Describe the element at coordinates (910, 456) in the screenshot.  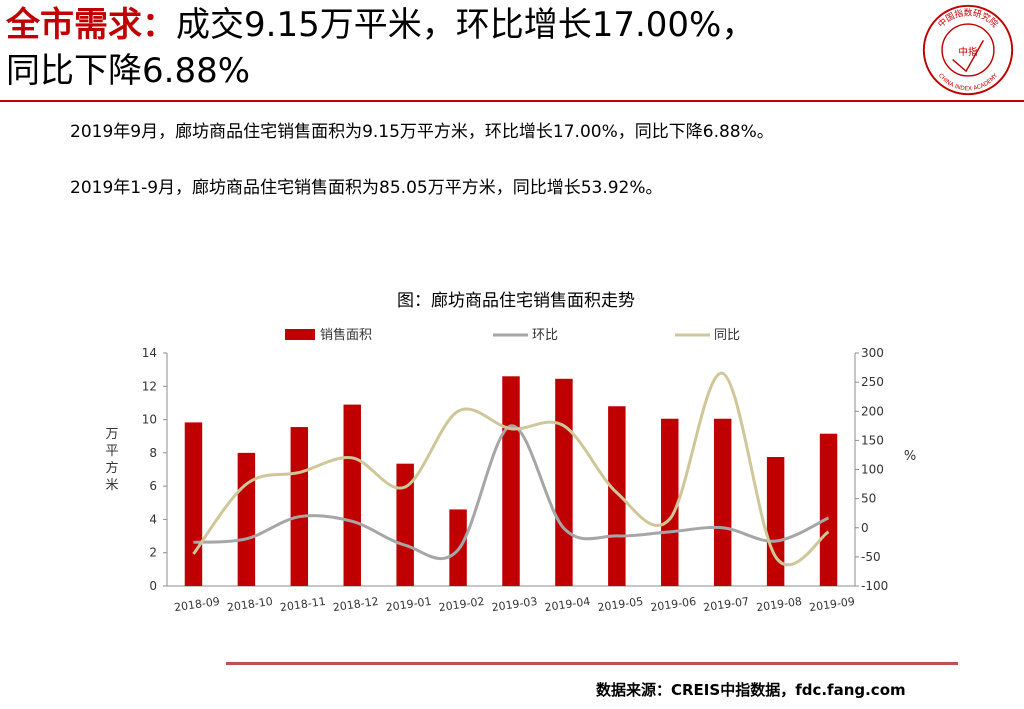
I see `y2-axis-title: %` at that location.